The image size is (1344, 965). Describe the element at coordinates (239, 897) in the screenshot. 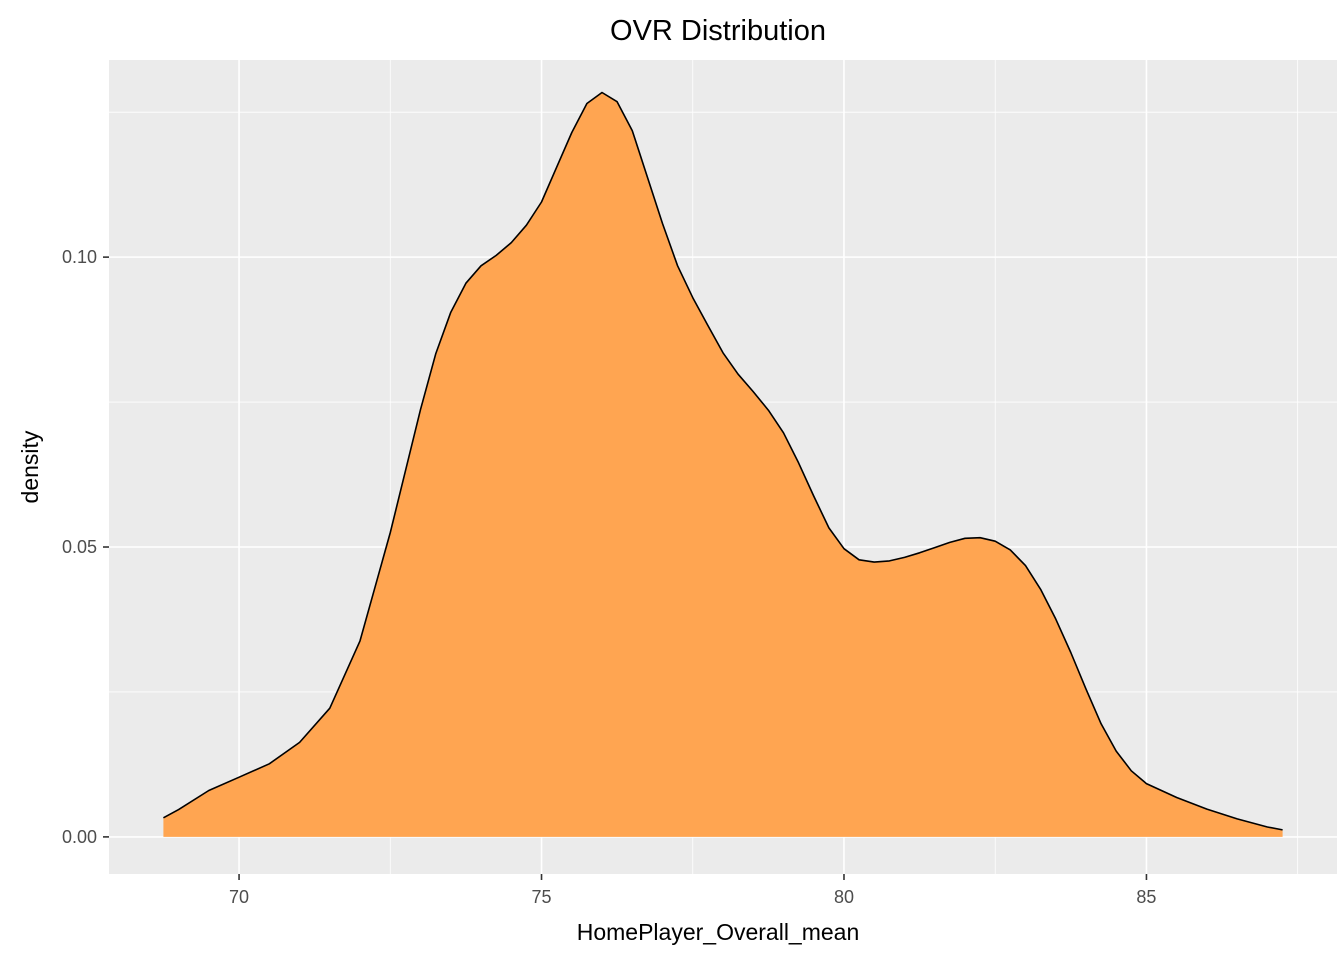

I see `x-tick-label: 70` at that location.